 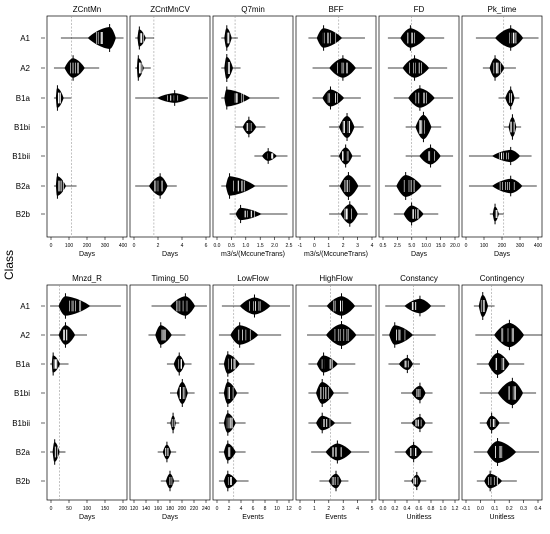 What do you see at coordinates (170, 131) in the screenshot?
I see `panel-zcntmncv: ZCntMnCV 0 2 4 6 Days` at bounding box center [170, 131].